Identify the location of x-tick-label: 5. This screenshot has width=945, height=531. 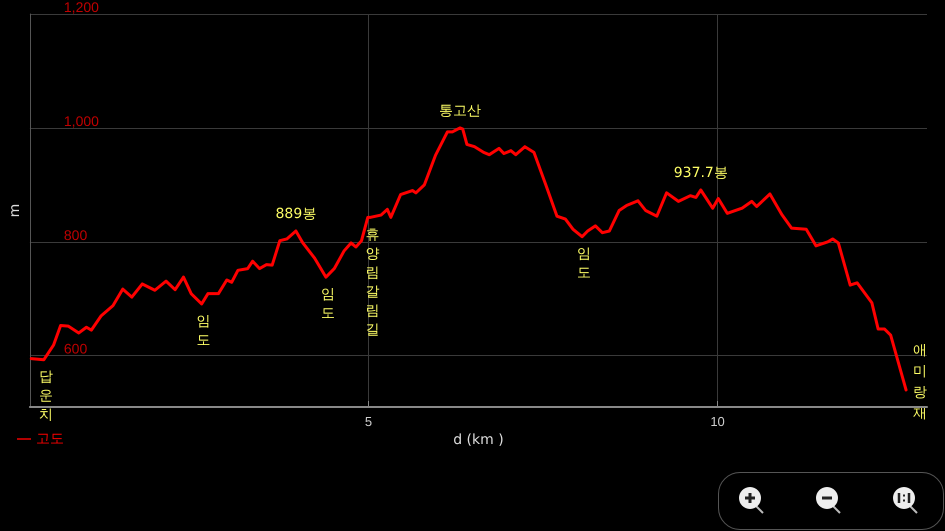
(368, 421).